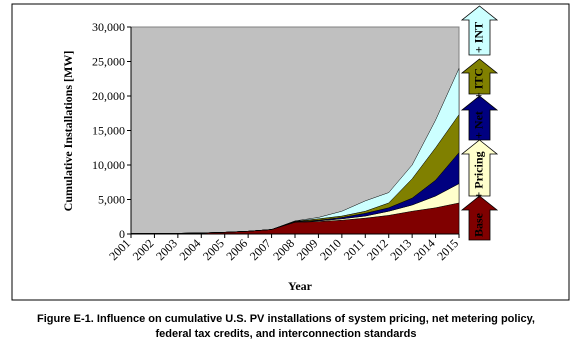 The height and width of the screenshot is (352, 573). What do you see at coordinates (479, 174) in the screenshot?
I see `legend-label: + Pricing` at bounding box center [479, 174].